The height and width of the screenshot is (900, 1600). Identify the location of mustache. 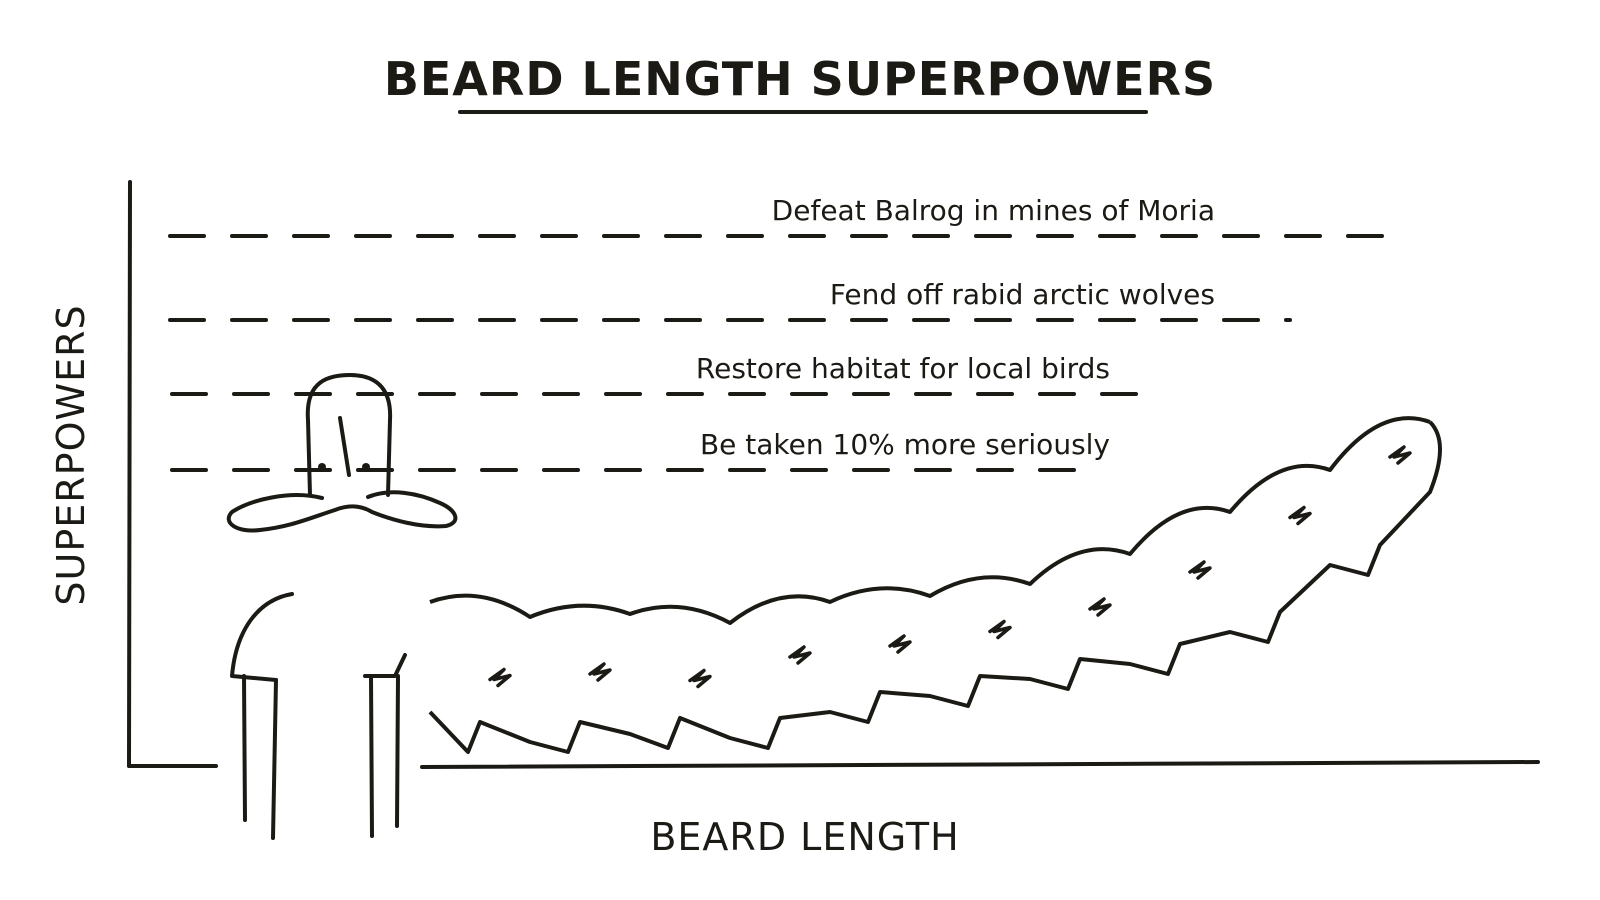
(342, 511).